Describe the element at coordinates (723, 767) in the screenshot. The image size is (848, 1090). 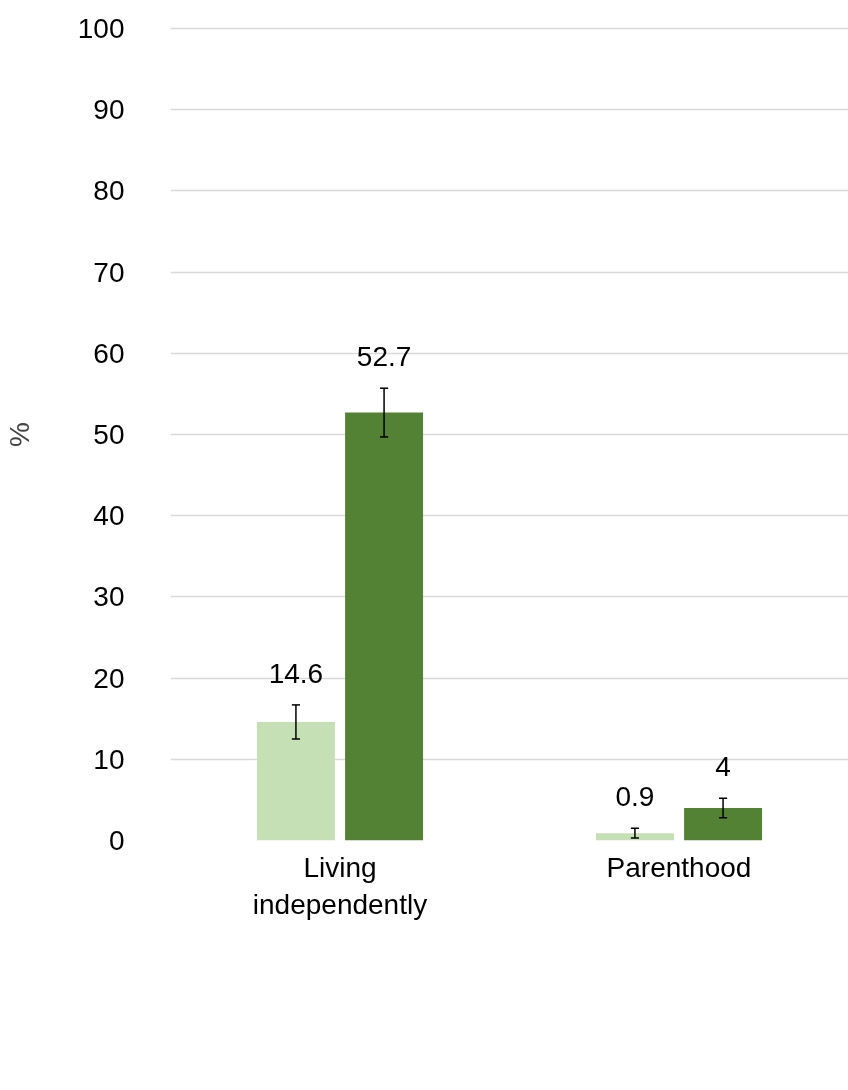
I see `data-label: 4` at that location.